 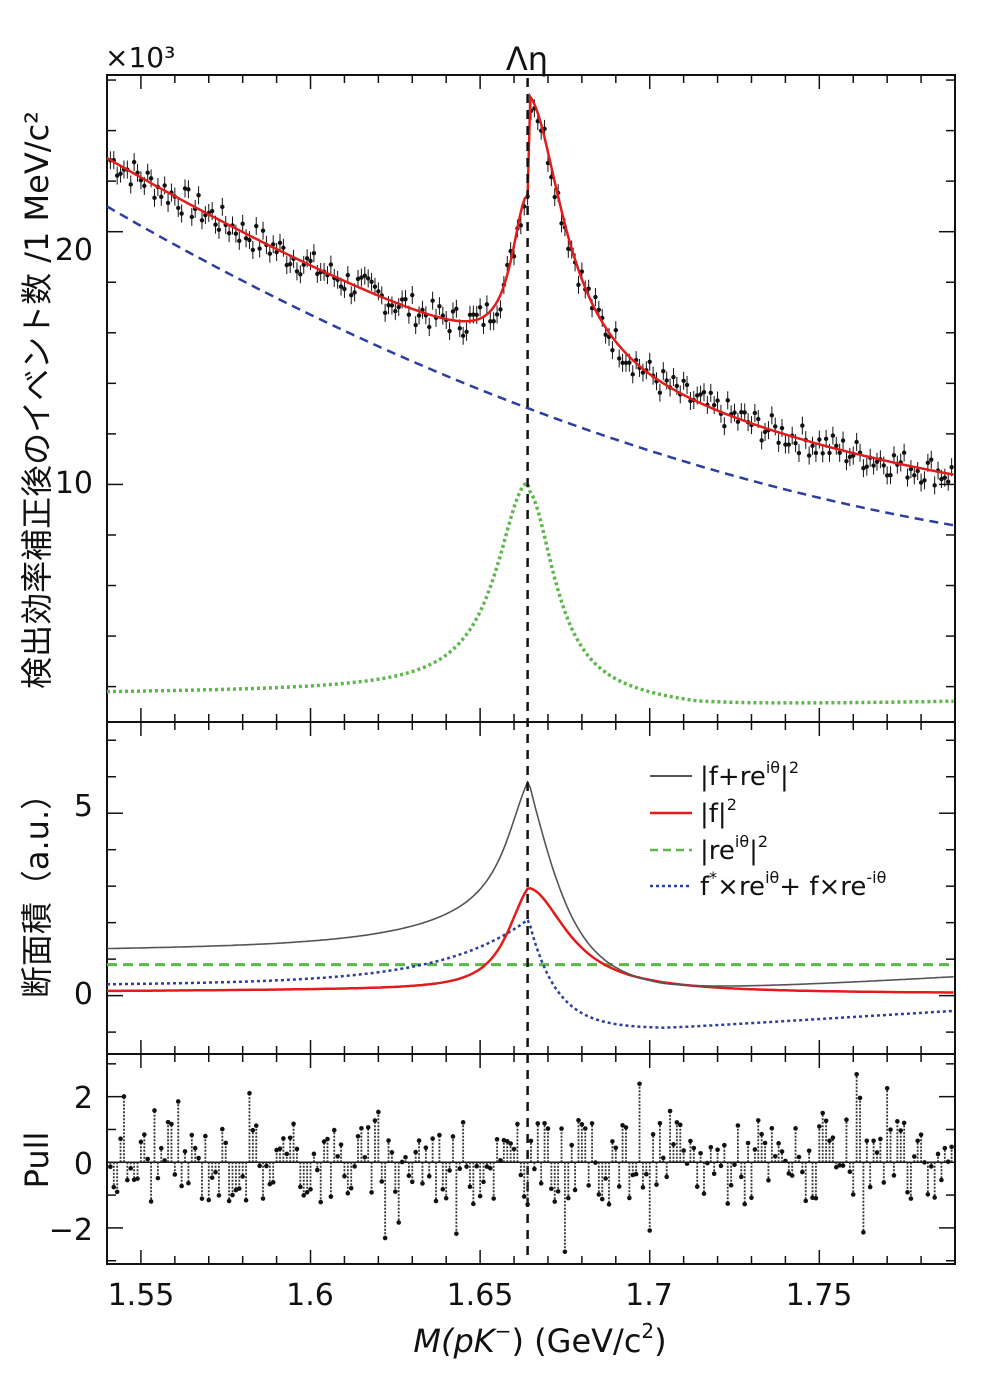 What do you see at coordinates (530, 592) in the screenshot?
I see `r-squared-curve` at bounding box center [530, 592].